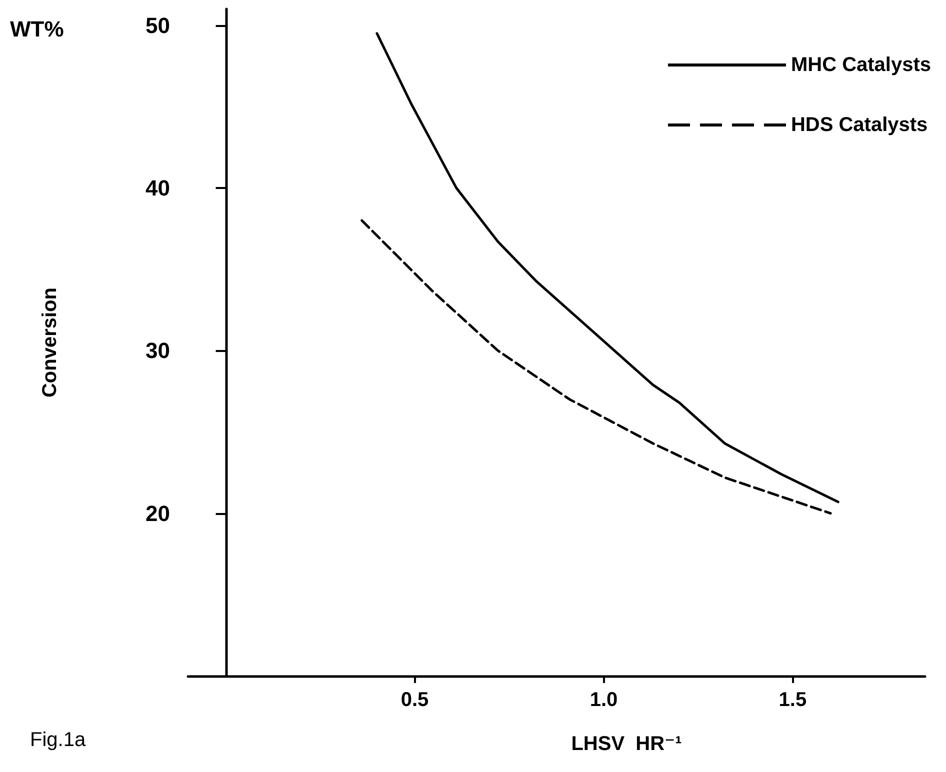 The image size is (946, 772). What do you see at coordinates (37, 29) in the screenshot?
I see `text: WT%` at bounding box center [37, 29].